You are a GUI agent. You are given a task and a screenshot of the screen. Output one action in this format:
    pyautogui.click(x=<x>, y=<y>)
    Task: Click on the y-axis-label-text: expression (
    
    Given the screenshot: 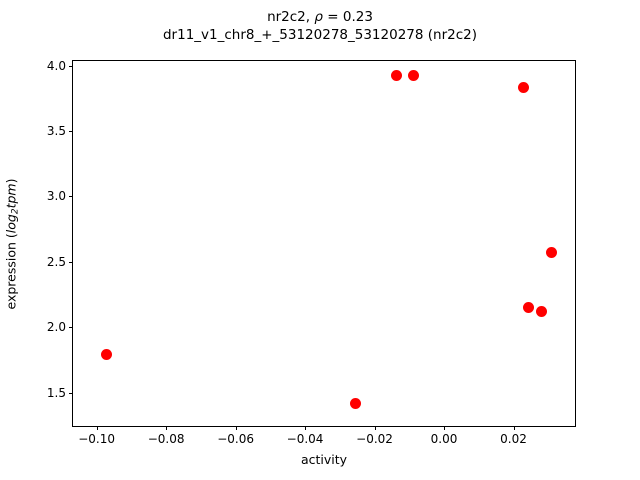 What is the action you would take?
    pyautogui.click(x=11, y=270)
    